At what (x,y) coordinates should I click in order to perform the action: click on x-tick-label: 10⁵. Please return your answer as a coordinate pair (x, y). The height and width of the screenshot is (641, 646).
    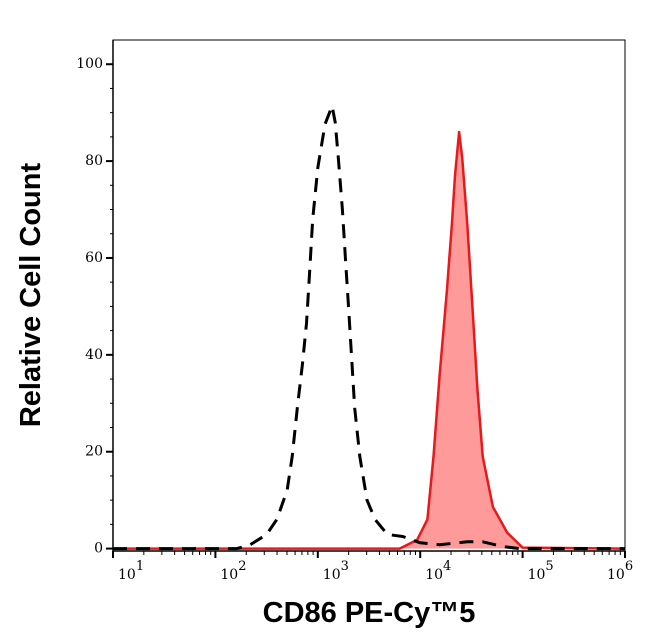
    Looking at the image, I should click on (541, 571).